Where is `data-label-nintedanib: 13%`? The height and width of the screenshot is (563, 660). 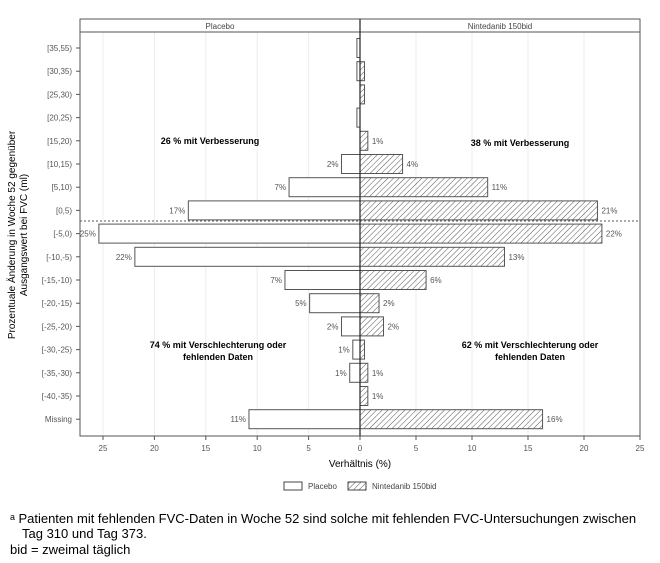 data-label-nintedanib: 13% is located at coordinates (516, 257).